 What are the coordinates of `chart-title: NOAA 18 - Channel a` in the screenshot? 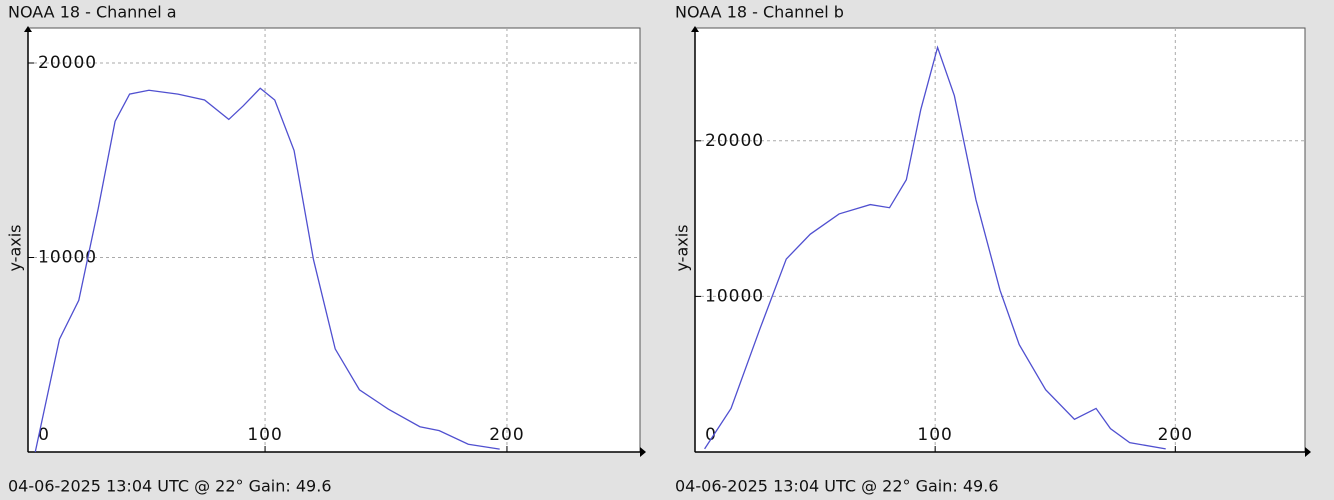 It's located at (92, 12).